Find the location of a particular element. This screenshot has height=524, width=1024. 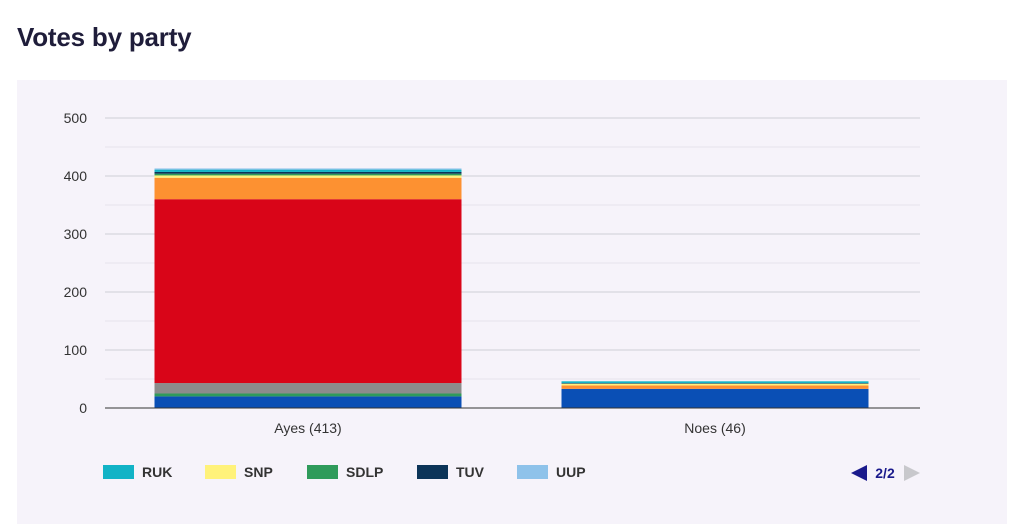

legend-label: TUV is located at coordinates (470, 472).